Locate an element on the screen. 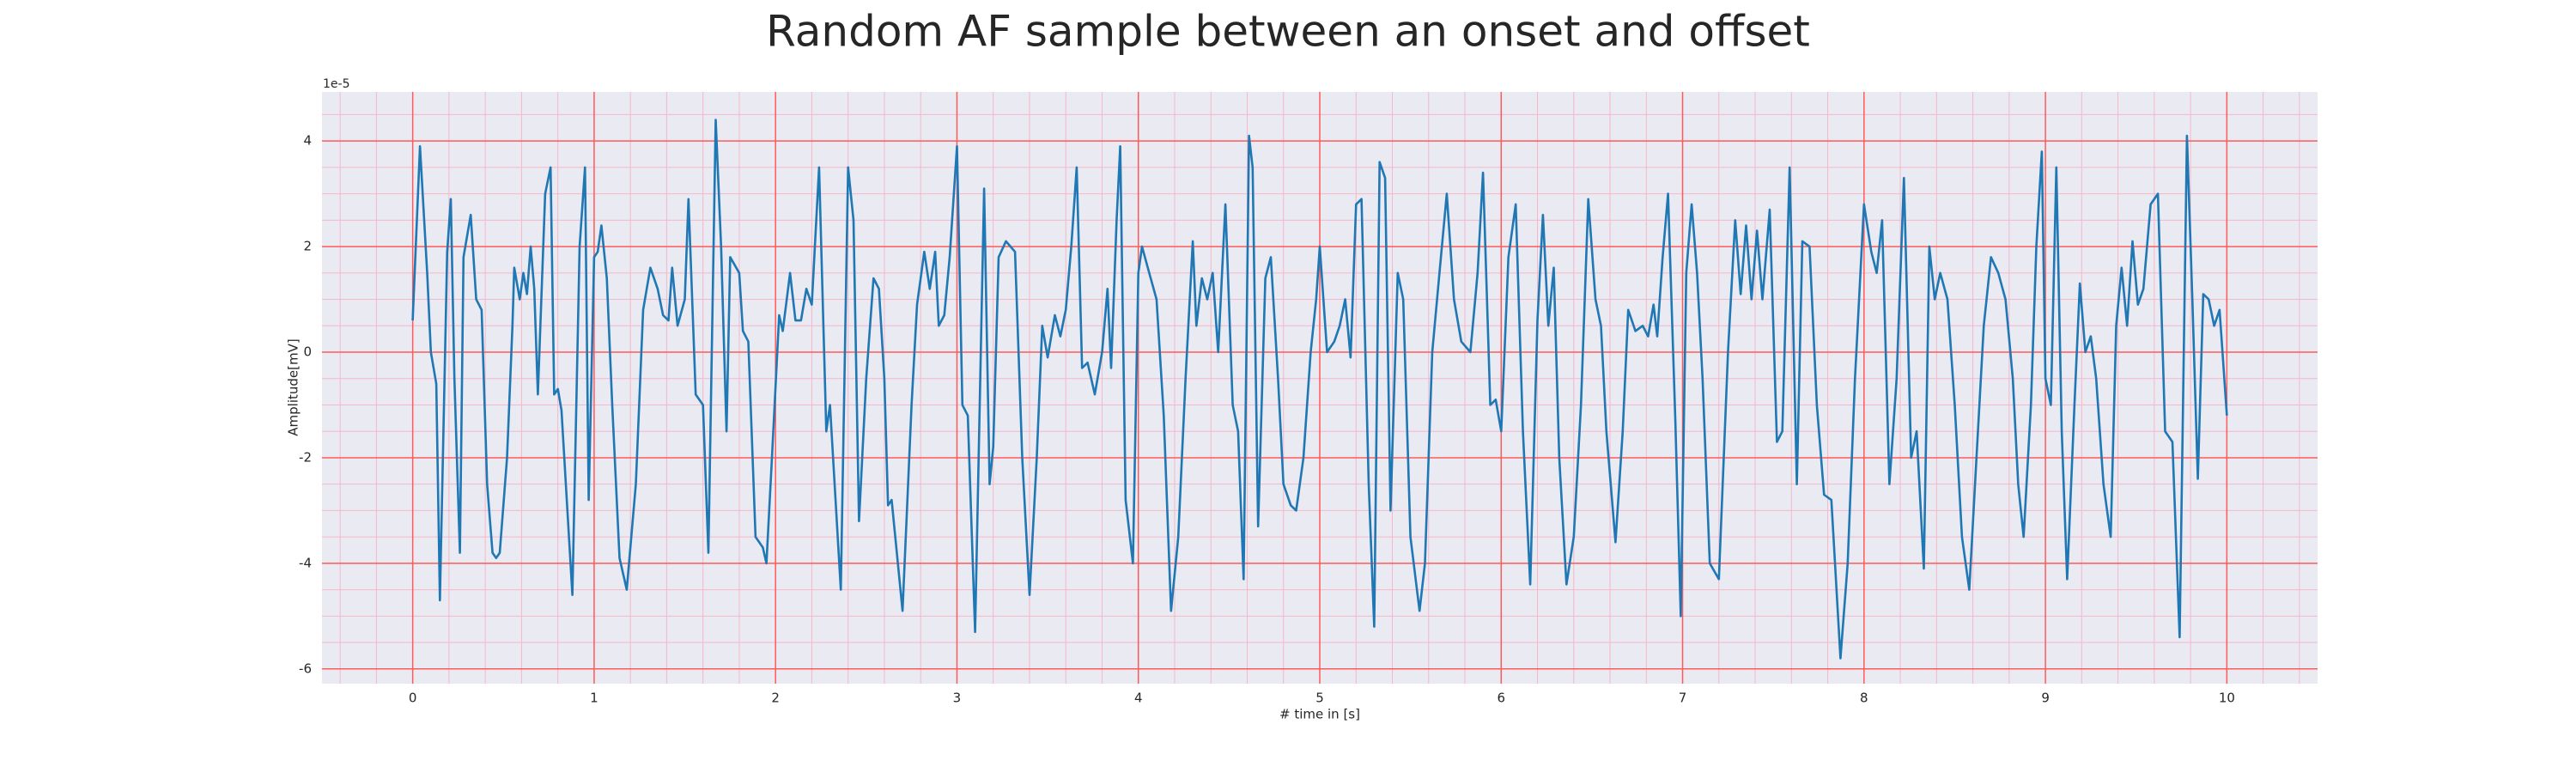  x-axis-label: # time in [s] is located at coordinates (1319, 714).